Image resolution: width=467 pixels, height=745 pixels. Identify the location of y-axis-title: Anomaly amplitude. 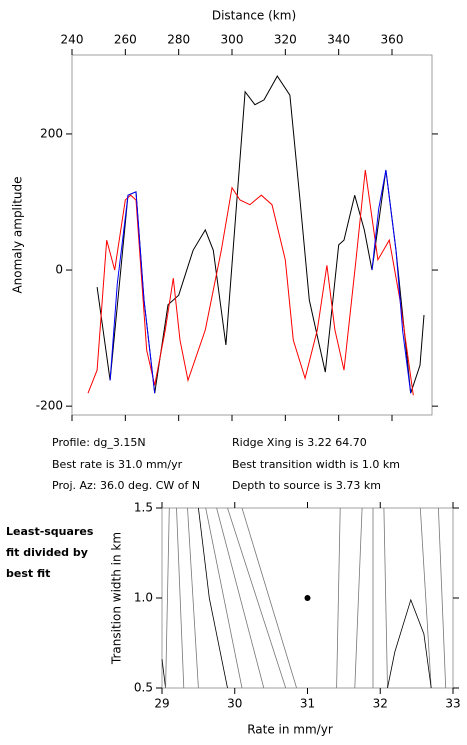
(18, 234).